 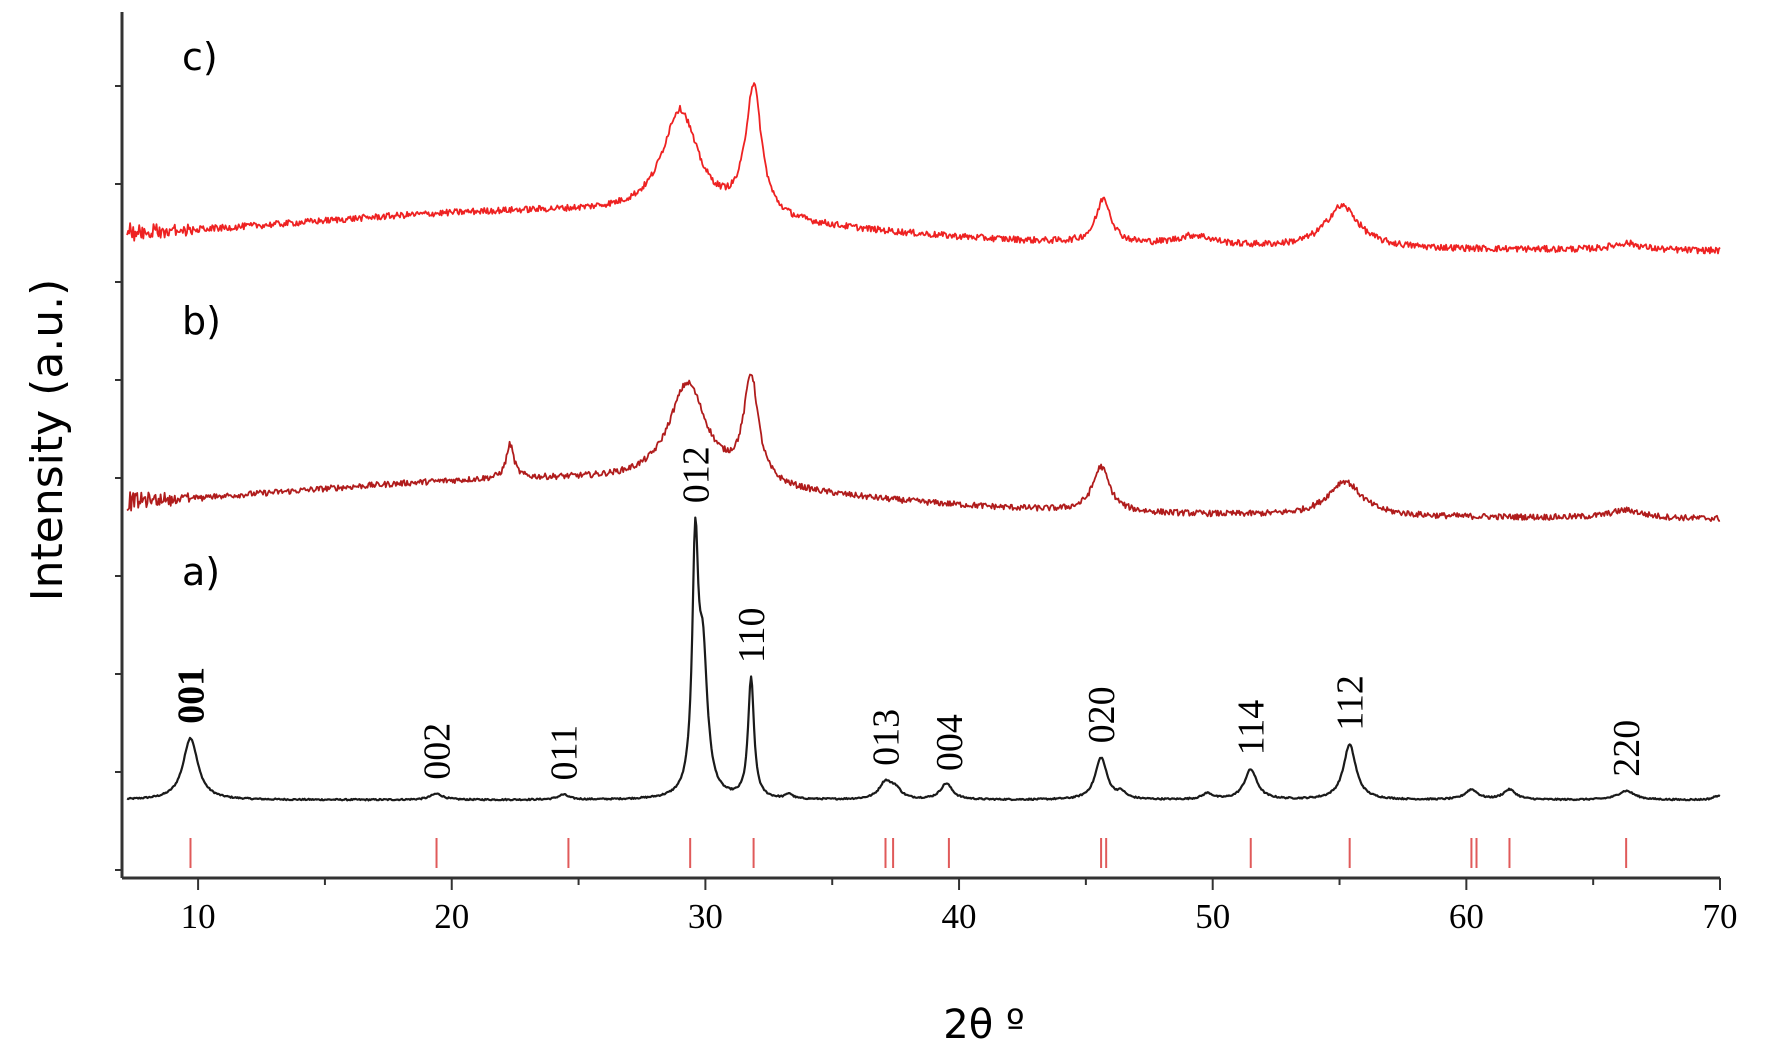 I want to click on peak-label: 002, so click(x=438, y=751).